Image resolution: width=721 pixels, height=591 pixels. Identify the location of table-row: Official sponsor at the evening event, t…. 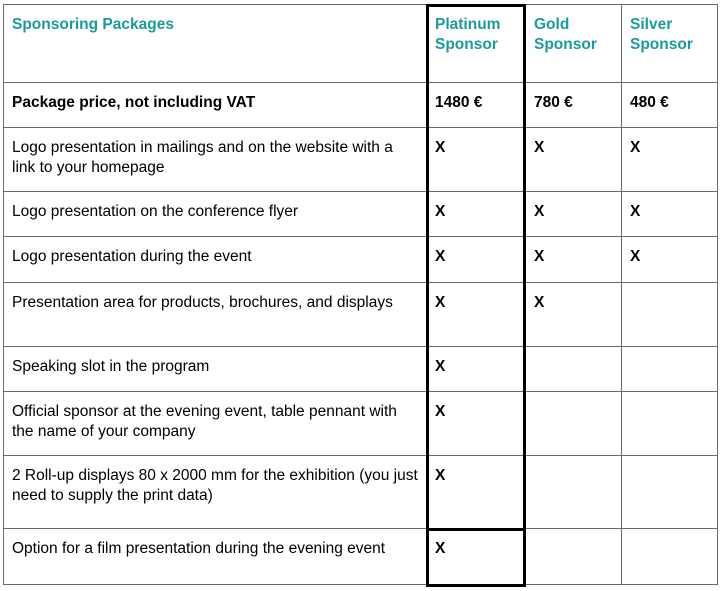
(360, 423).